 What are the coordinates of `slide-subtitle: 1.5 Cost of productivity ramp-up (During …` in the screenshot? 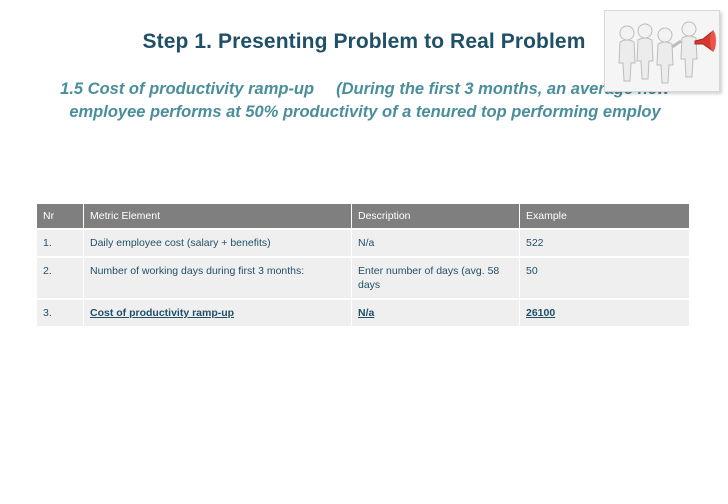 It's located at (365, 101).